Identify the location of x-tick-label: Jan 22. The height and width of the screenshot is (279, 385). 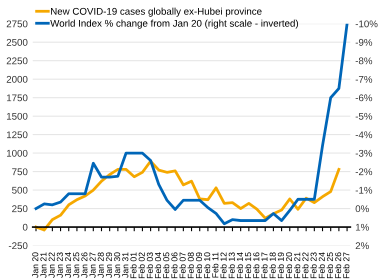
(51, 265).